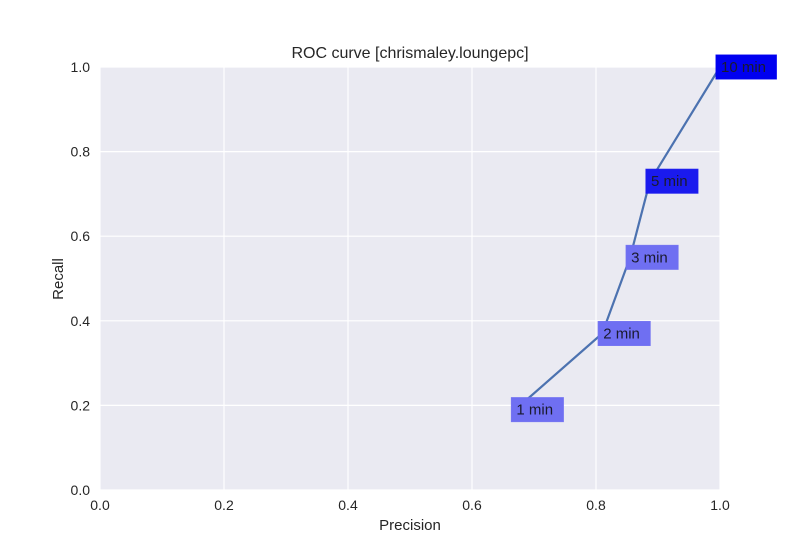  I want to click on x-tick-label: 0.0, so click(100, 505).